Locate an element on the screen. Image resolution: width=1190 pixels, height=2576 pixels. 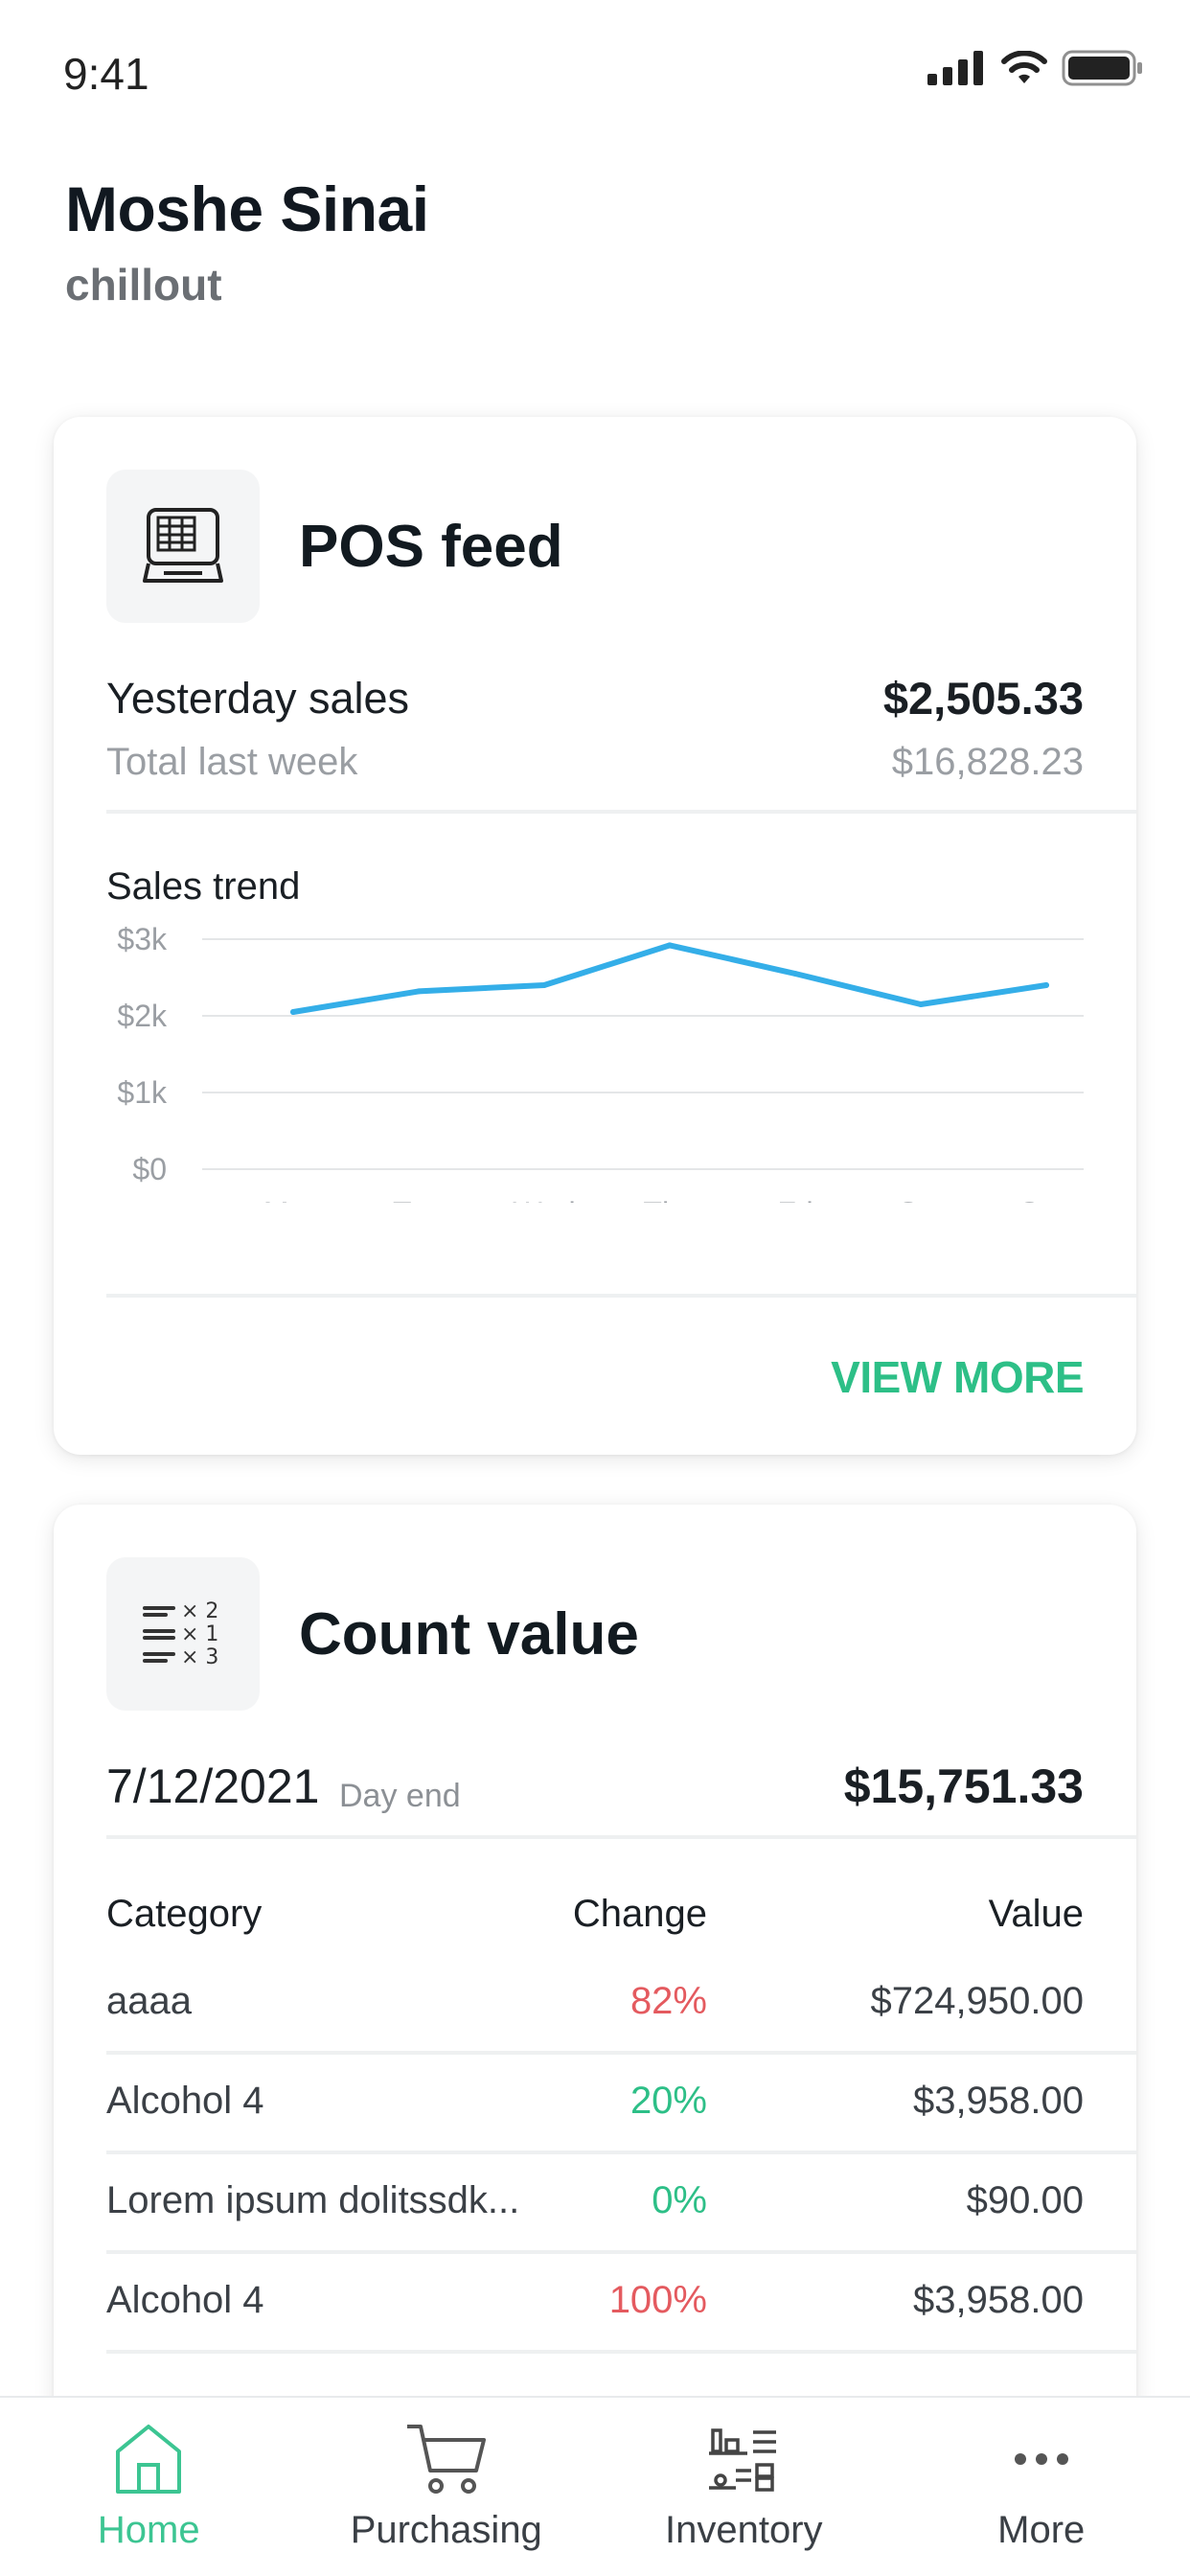
pos-feed-title: POS feed is located at coordinates (431, 547).